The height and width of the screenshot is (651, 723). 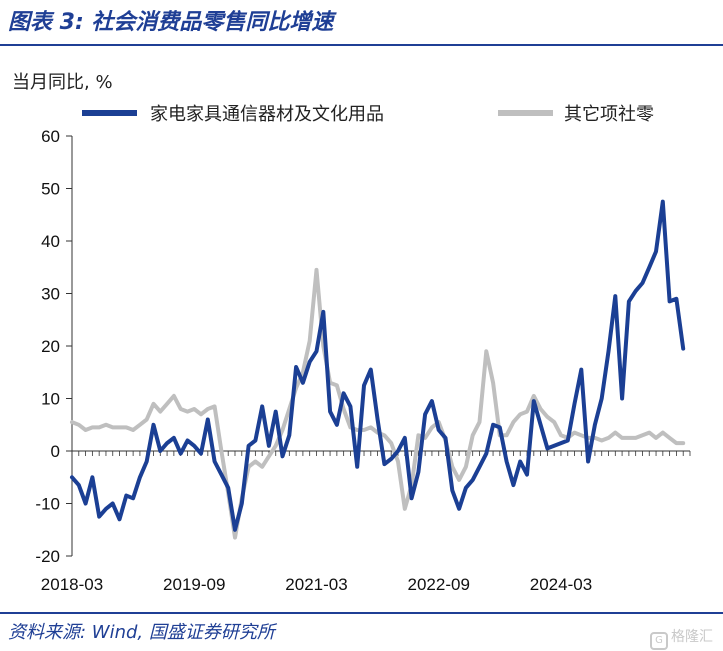 I want to click on legend-label-0: 家电家具通信器材及文化用品, so click(x=267, y=114).